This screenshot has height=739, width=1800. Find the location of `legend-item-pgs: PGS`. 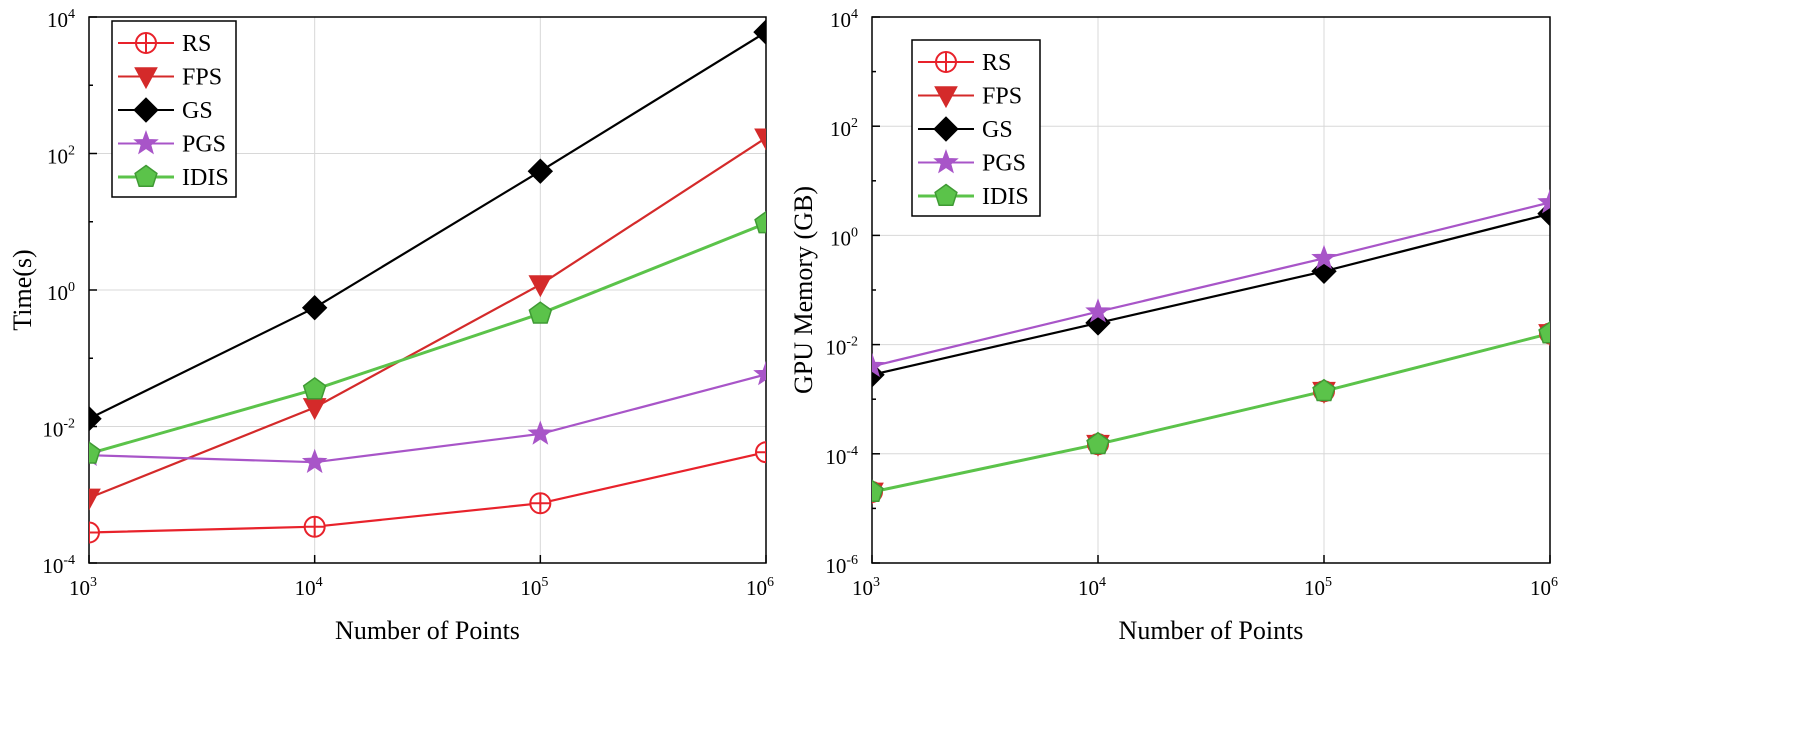

legend-item-pgs: PGS is located at coordinates (172, 144).